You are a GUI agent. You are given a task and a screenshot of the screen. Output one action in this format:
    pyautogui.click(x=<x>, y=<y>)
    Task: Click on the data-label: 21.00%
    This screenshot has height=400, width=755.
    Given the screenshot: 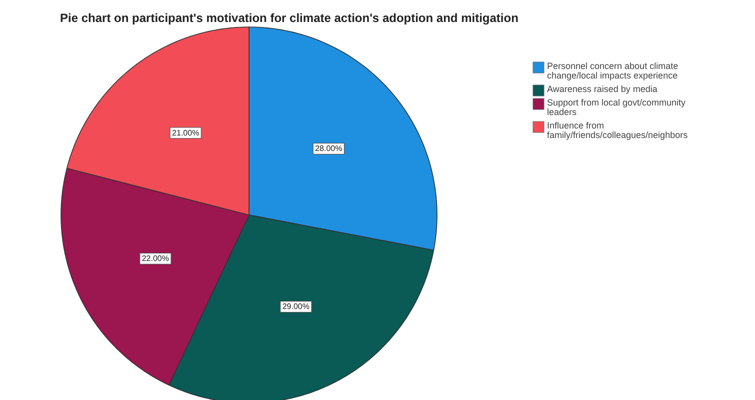 What is the action you would take?
    pyautogui.click(x=186, y=133)
    